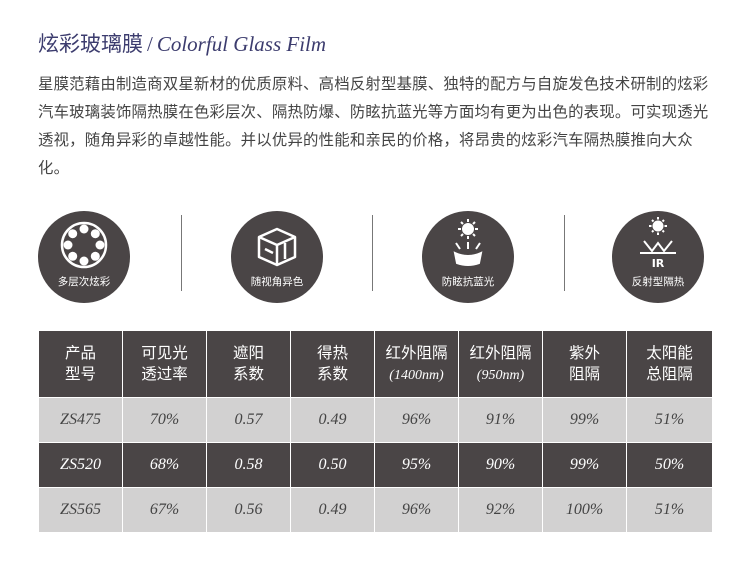 Image resolution: width=750 pixels, height=564 pixels. What do you see at coordinates (500, 510) in the screenshot?
I see `cell: 92%` at bounding box center [500, 510].